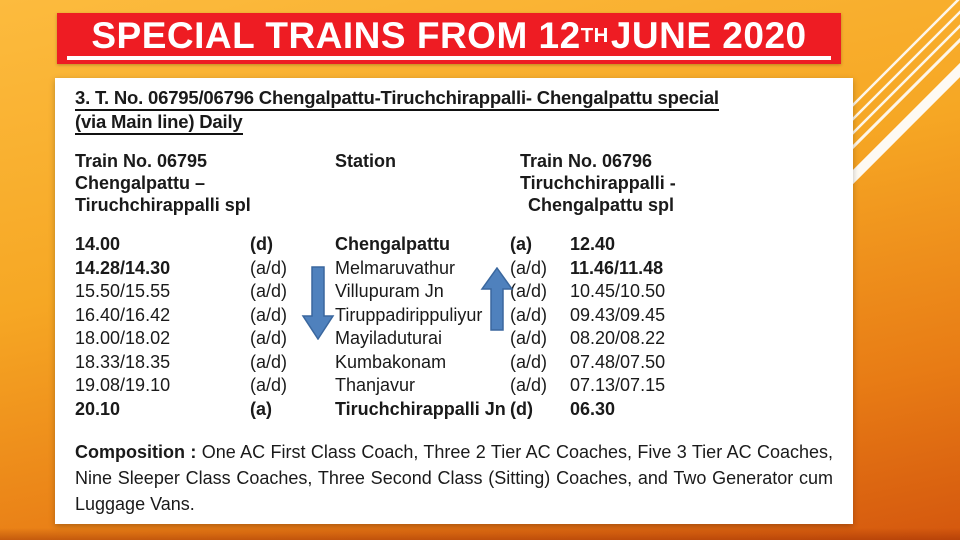 Image resolution: width=960 pixels, height=540 pixels. Describe the element at coordinates (261, 408) in the screenshot. I see `marker-down: (a)` at that location.